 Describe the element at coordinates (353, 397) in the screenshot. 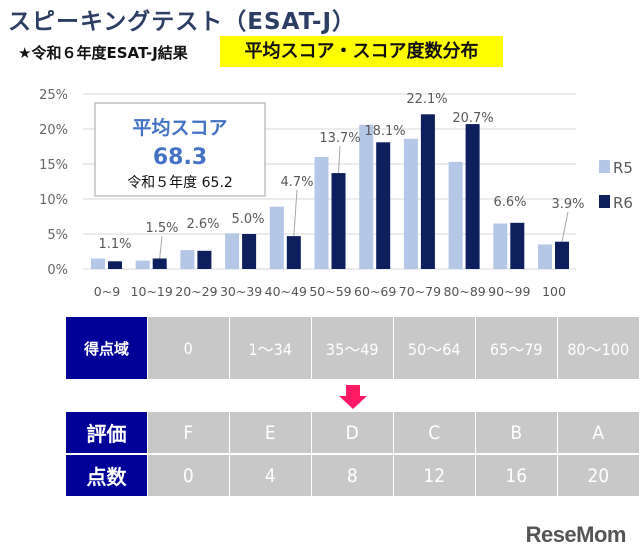

I see `down-arrow-icon` at that location.